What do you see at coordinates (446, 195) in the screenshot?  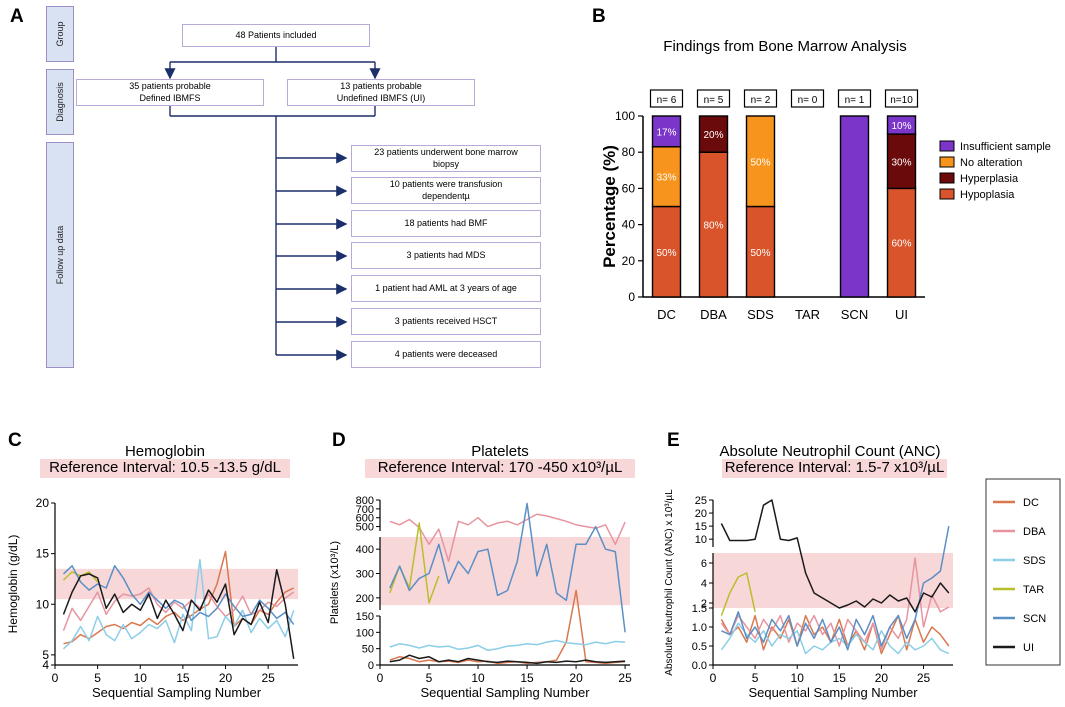 I see `followup-line2: dependentµ` at bounding box center [446, 195].